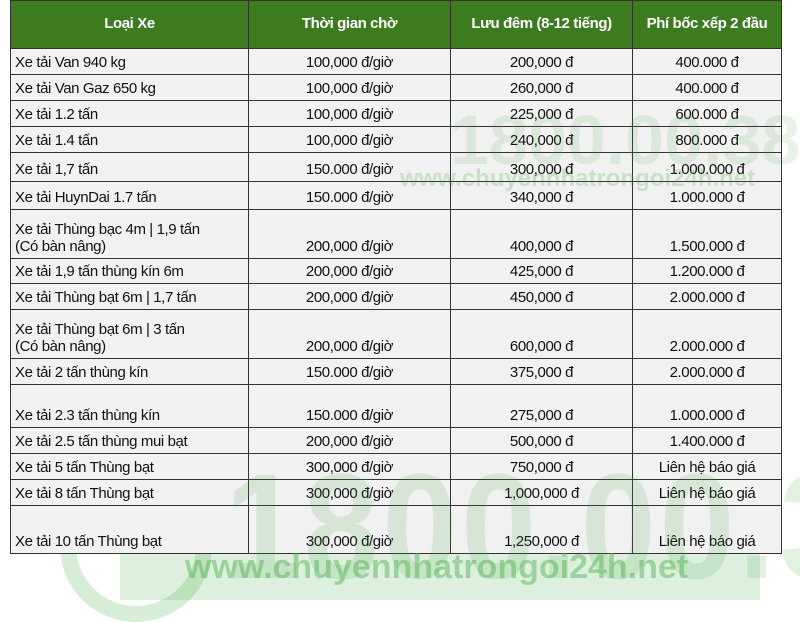 This screenshot has width=800, height=622. Describe the element at coordinates (129, 113) in the screenshot. I see `vehicle-type-cell: Xe tải 1.2 tấn` at that location.